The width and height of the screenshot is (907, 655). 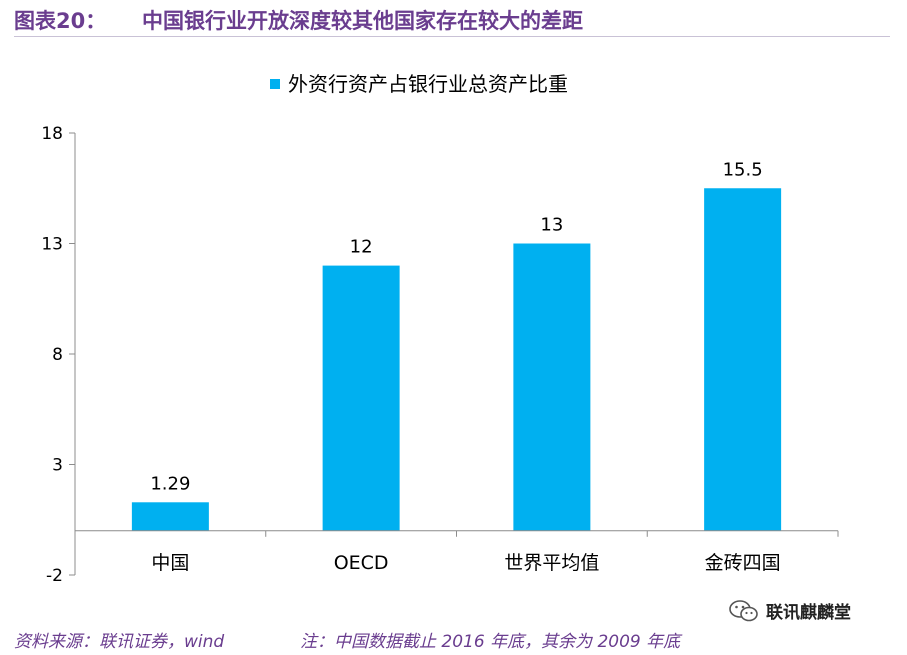 What do you see at coordinates (52, 134) in the screenshot?
I see `y-tick-label: 18` at bounding box center [52, 134].